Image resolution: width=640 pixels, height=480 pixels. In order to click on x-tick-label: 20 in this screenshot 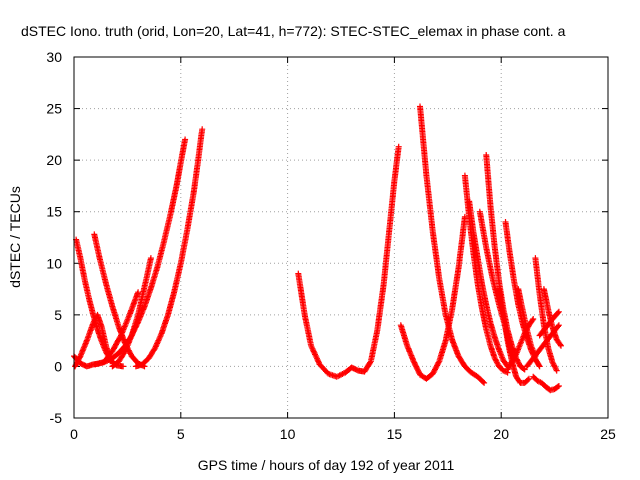, I will do `click(501, 434)`.